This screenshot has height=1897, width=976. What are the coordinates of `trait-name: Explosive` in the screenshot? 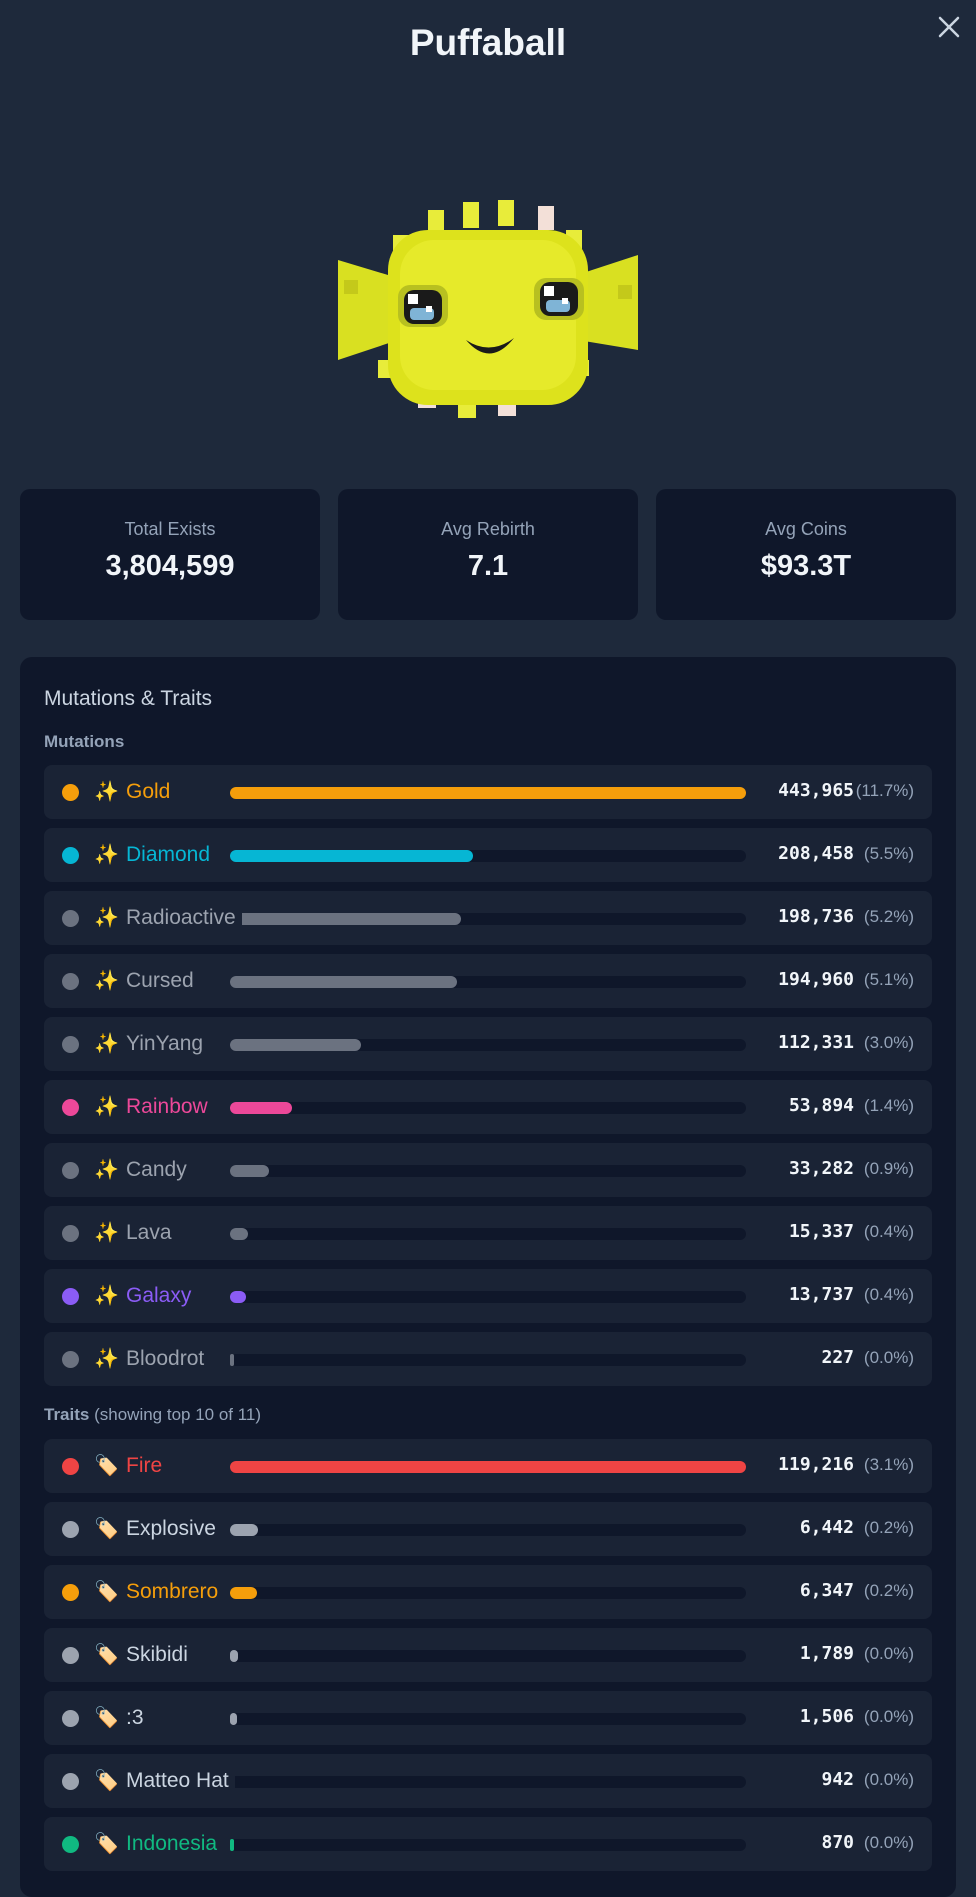 It's located at (174, 1529).